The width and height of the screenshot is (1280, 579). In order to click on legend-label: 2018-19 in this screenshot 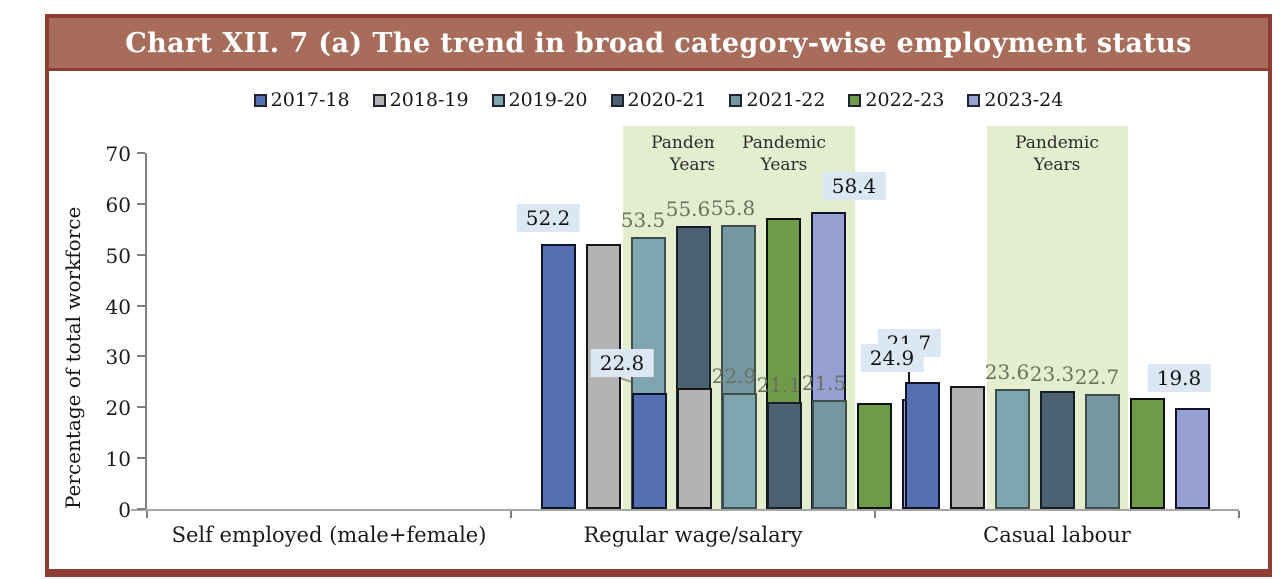, I will do `click(429, 100)`.